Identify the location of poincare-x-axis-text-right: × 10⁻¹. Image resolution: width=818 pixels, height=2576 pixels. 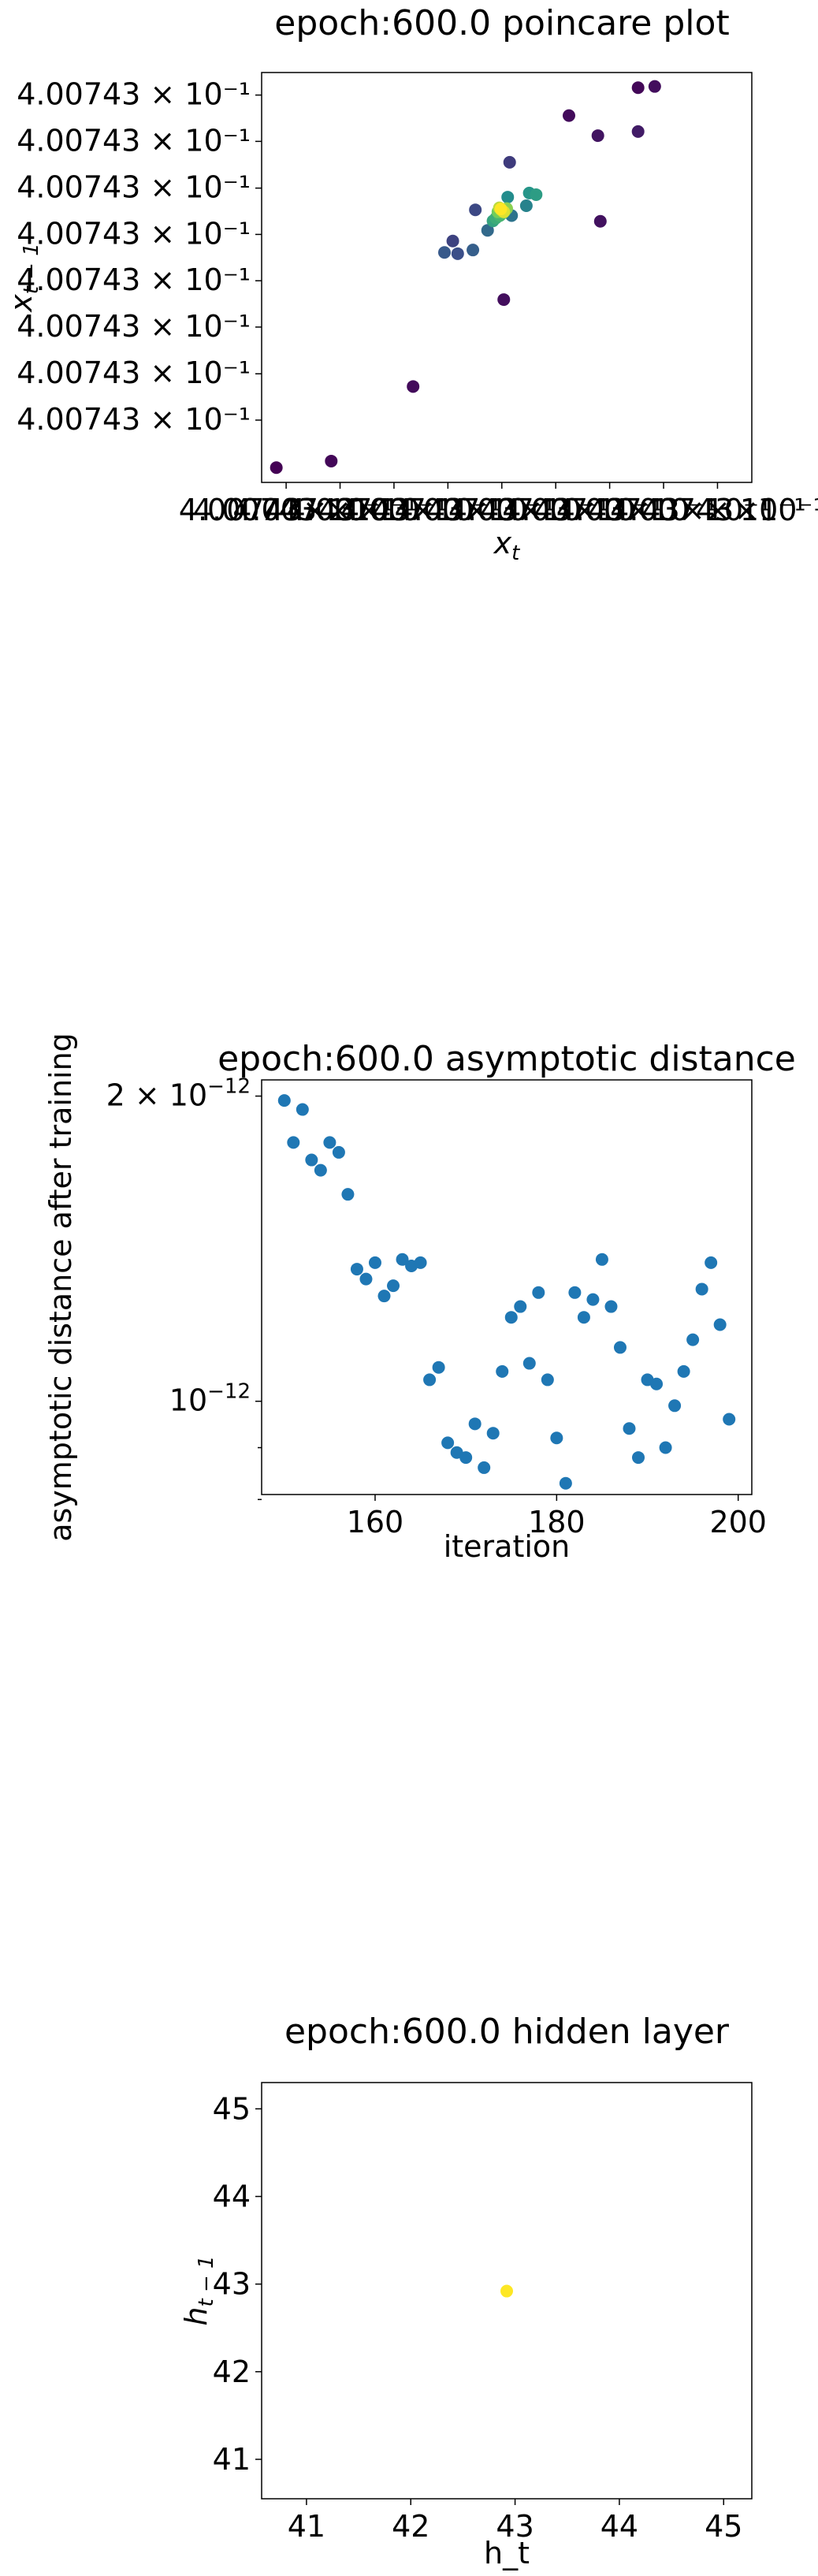
(755, 510).